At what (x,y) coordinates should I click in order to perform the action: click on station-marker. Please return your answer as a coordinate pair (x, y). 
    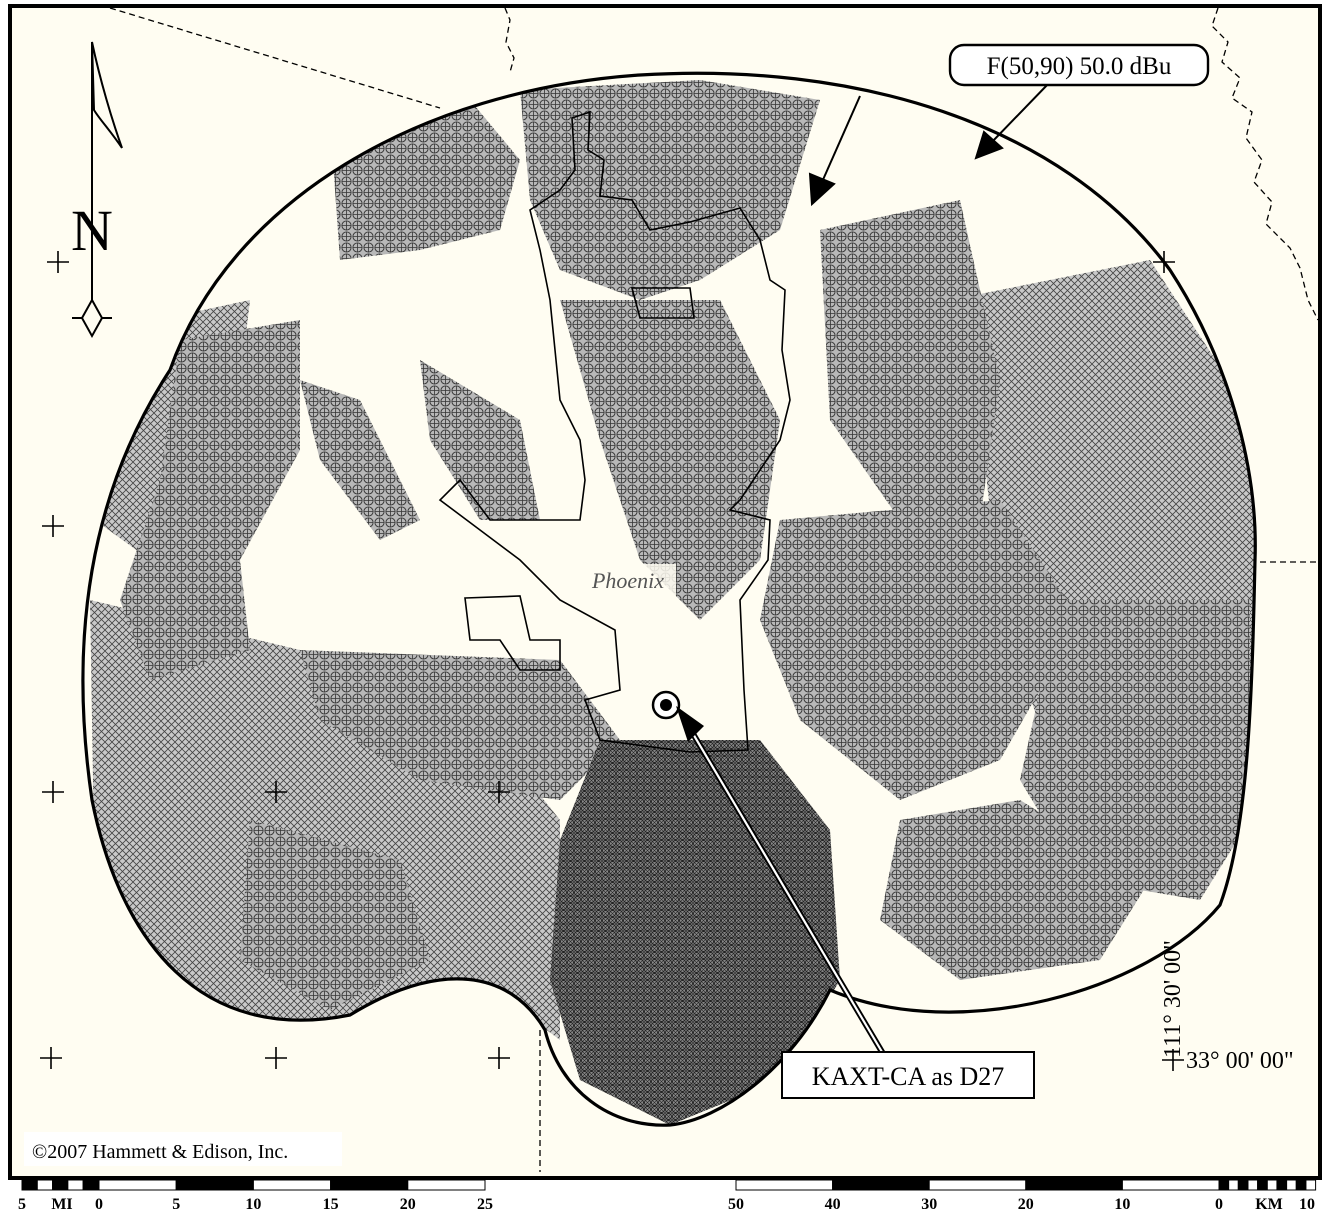
    Looking at the image, I should click on (666, 705).